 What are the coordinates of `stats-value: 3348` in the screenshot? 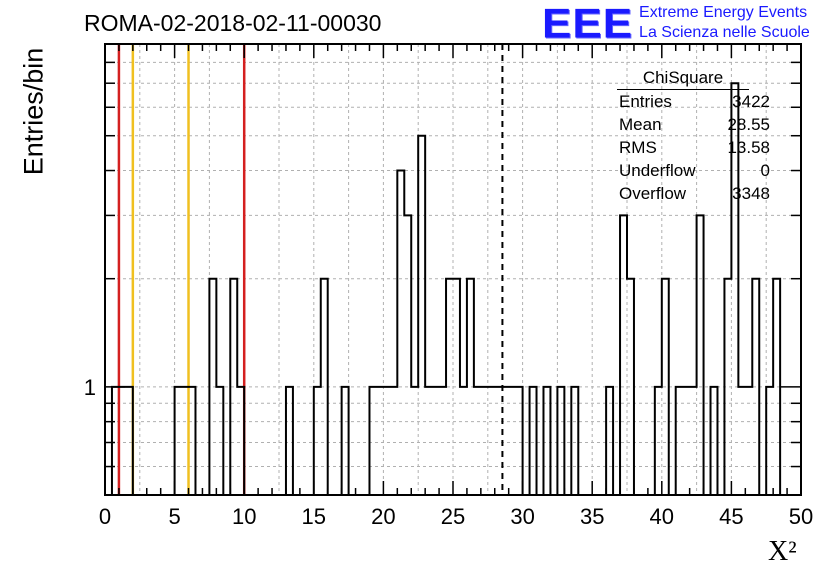 It's located at (751, 193).